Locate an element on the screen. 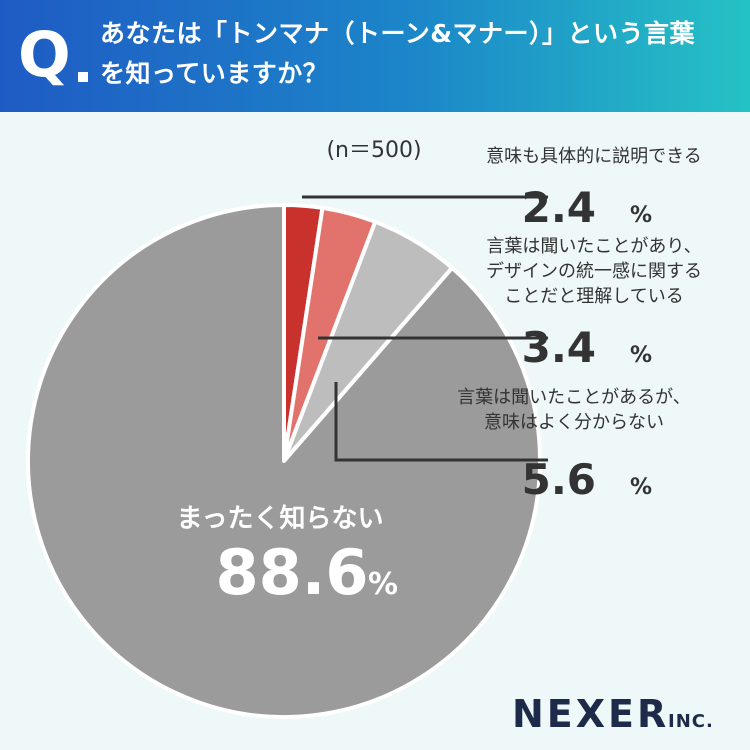 The width and height of the screenshot is (750, 750). slice-value-4: 88.6 is located at coordinates (292, 572).